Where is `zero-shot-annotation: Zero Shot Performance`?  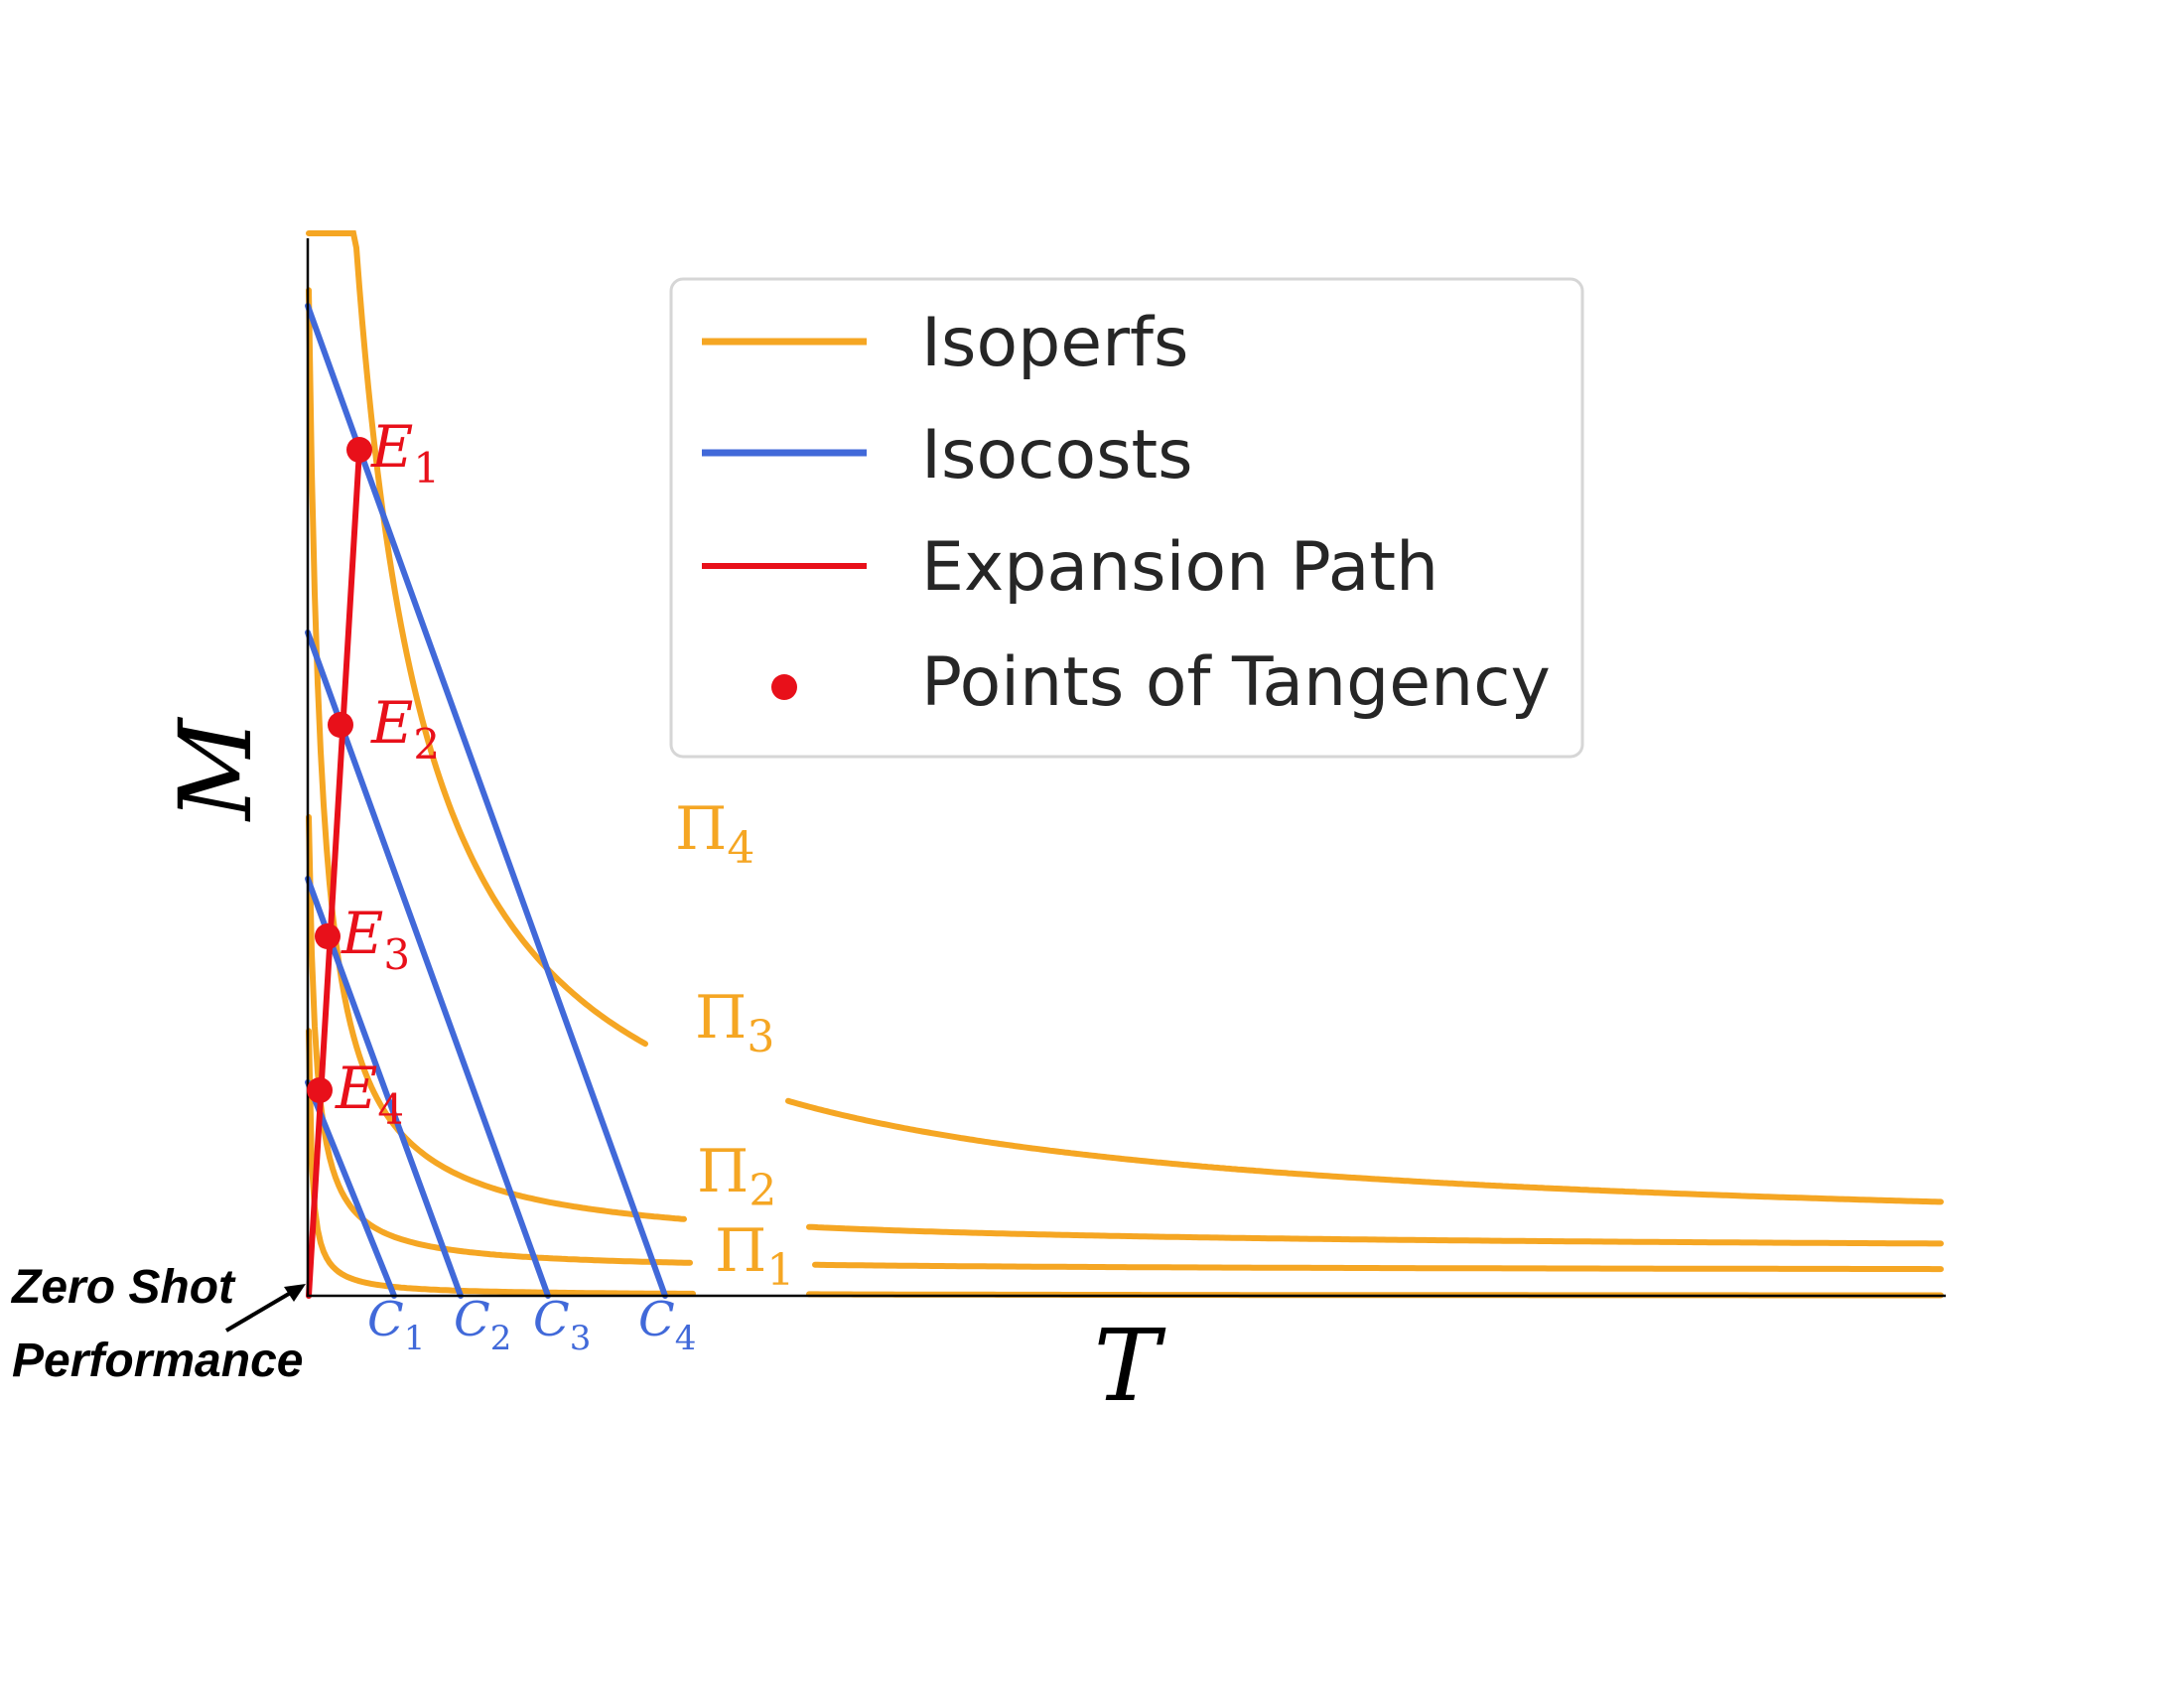
zero-shot-annotation: Zero Shot Performance is located at coordinates (158, 1324).